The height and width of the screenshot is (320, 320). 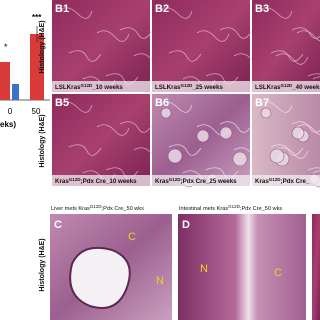 I want to click on tick-label: 50, so click(x=36, y=111).